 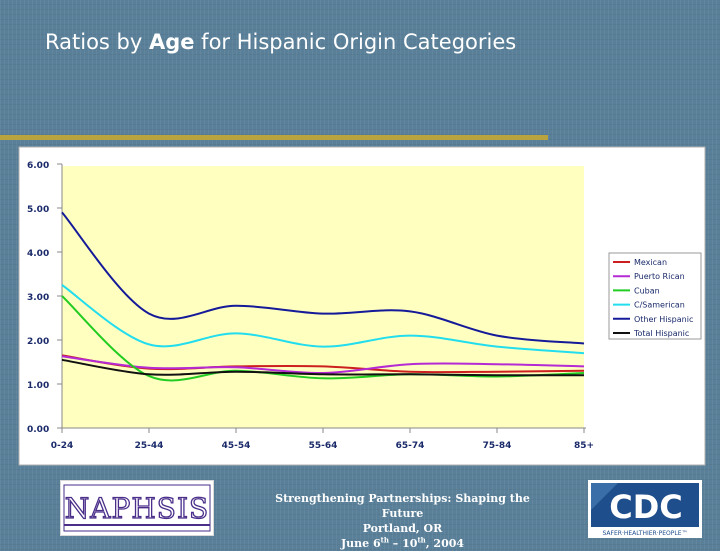 I want to click on x-tick-label: 55-64, so click(x=323, y=446).